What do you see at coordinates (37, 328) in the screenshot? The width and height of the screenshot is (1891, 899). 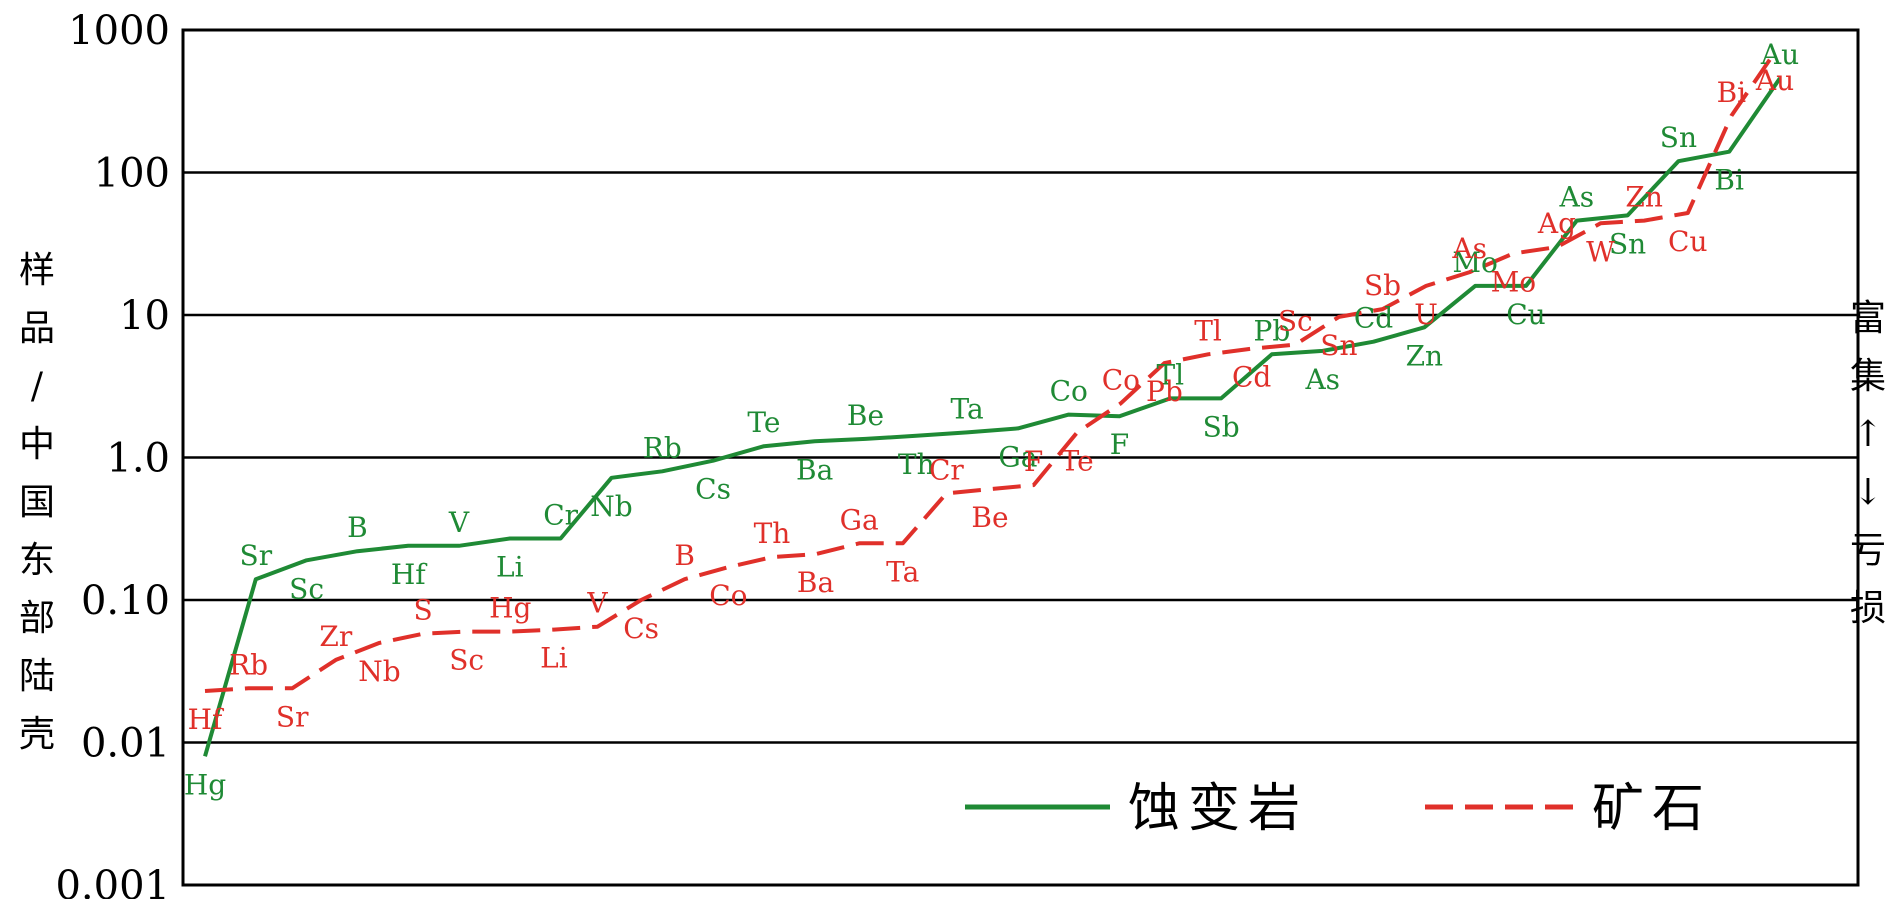 I see `y-axis-label-char: 品` at bounding box center [37, 328].